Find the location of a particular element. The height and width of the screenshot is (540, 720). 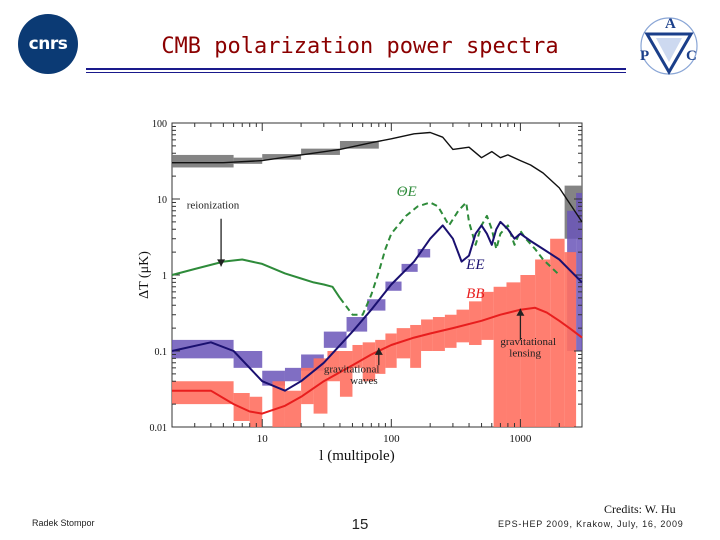

annotation-label-3: reionization is located at coordinates (213, 205).